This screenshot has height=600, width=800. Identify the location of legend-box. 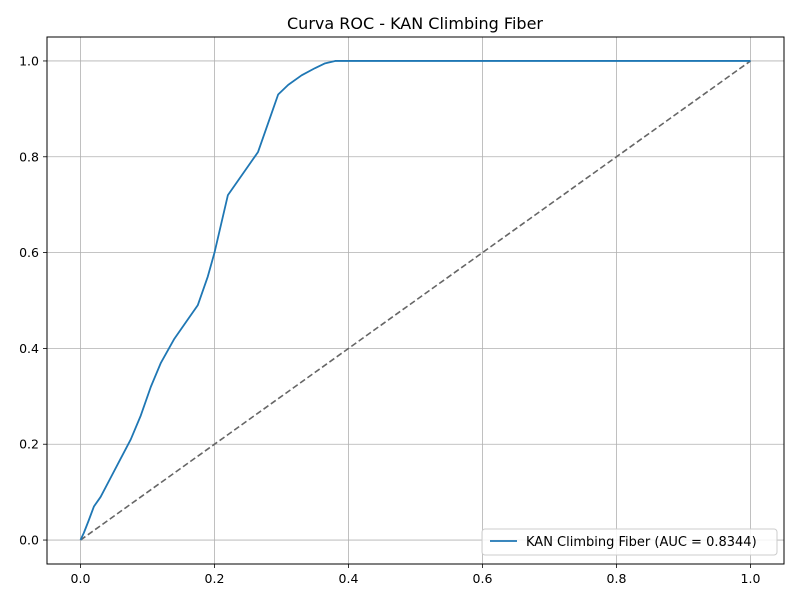
(629, 542).